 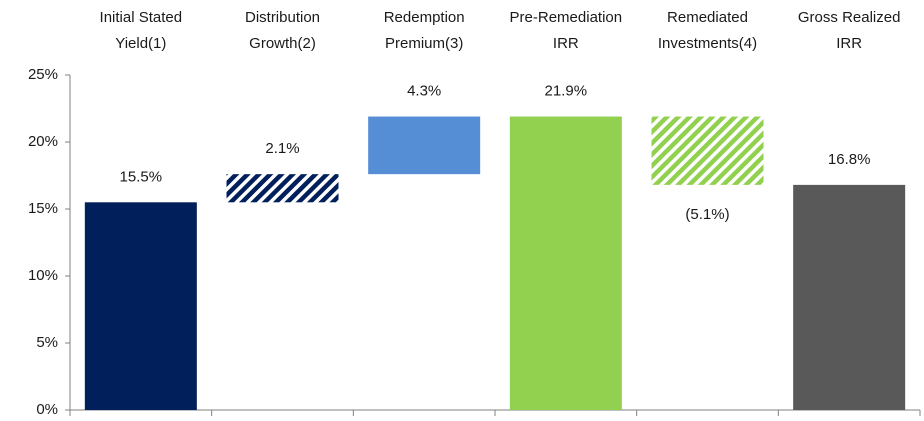 I want to click on x-tick-label: Premium(3), so click(x=424, y=43).